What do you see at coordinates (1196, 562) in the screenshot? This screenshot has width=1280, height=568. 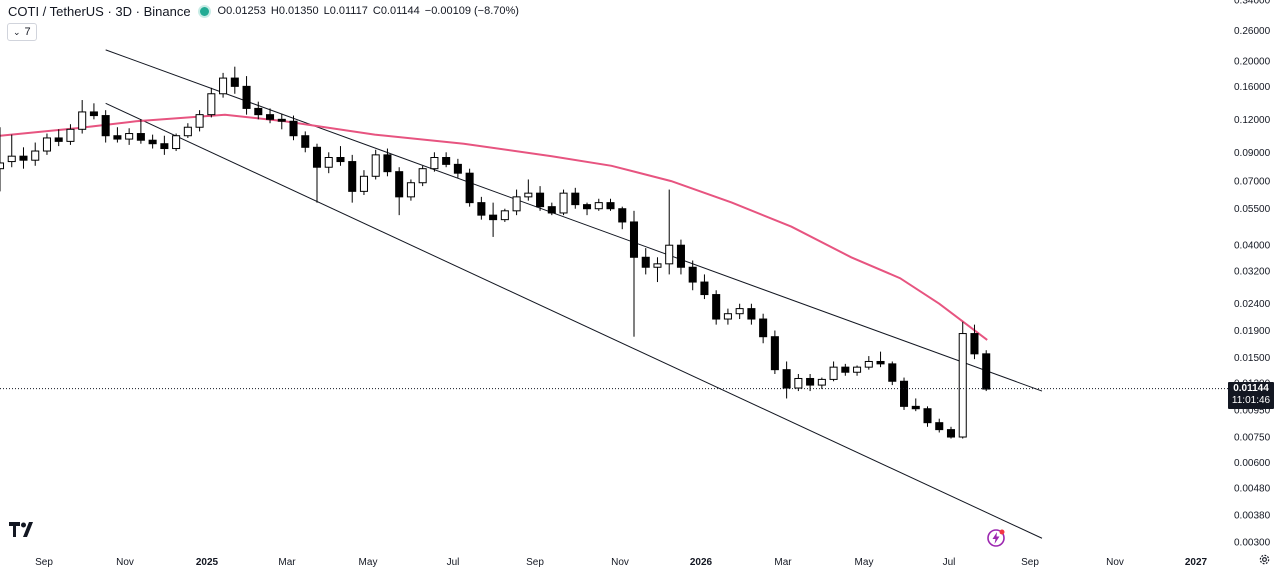 I see `time-tick-label: 2027` at bounding box center [1196, 562].